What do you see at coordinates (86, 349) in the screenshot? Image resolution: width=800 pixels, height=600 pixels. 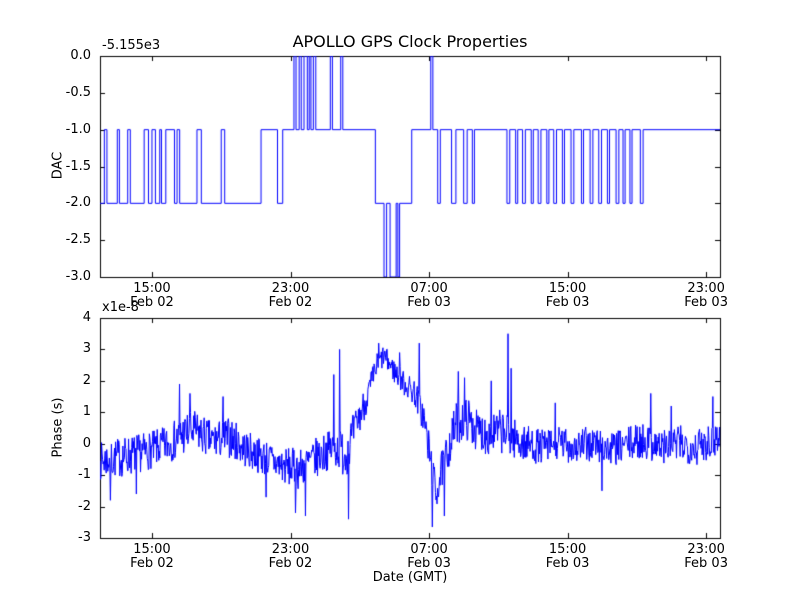 I see `y-tick-label: 3` at bounding box center [86, 349].